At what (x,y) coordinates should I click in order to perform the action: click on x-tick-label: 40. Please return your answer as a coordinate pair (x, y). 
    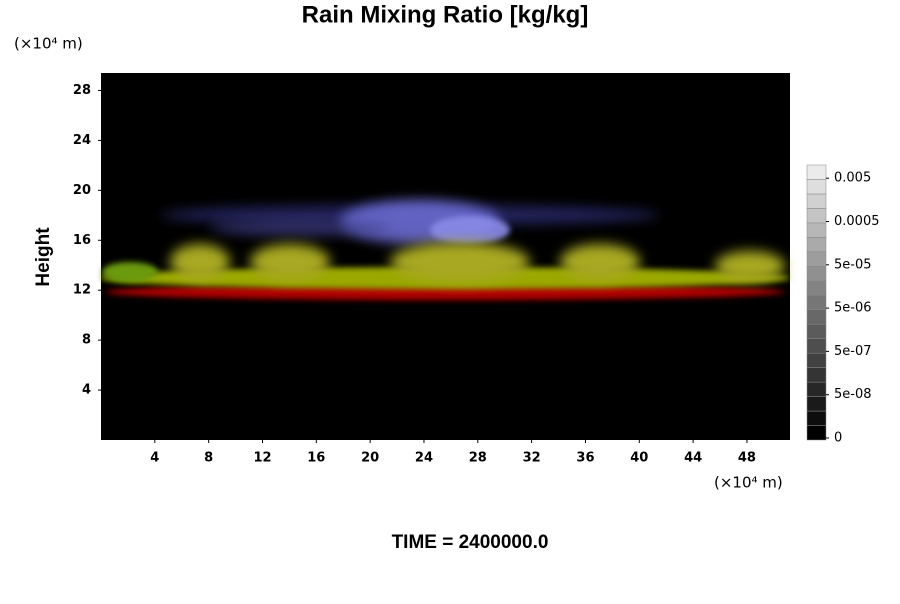
    Looking at the image, I should click on (639, 458).